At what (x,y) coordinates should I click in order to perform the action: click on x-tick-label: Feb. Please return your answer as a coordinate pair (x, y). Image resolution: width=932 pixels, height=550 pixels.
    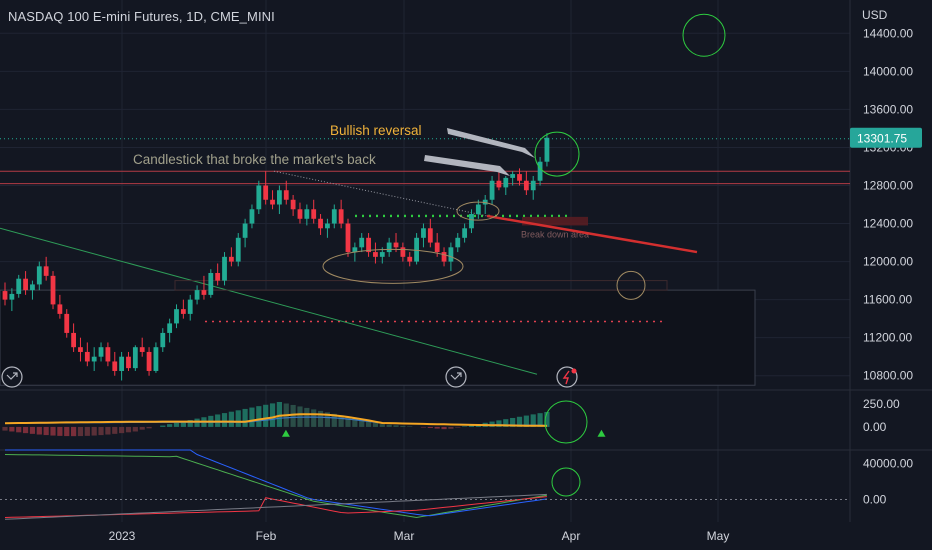
    Looking at the image, I should click on (266, 536).